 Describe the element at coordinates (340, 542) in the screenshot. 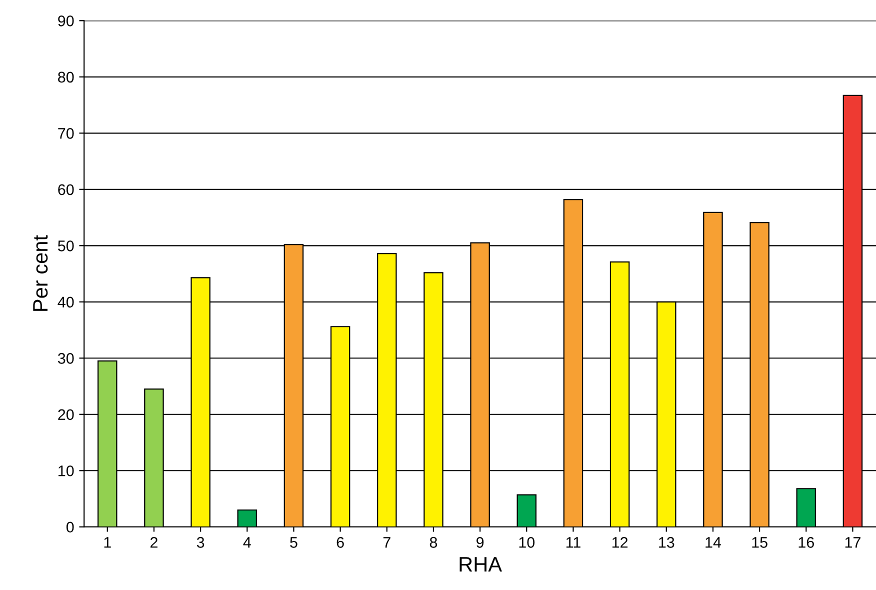

I see `x-tick-label: 6` at that location.